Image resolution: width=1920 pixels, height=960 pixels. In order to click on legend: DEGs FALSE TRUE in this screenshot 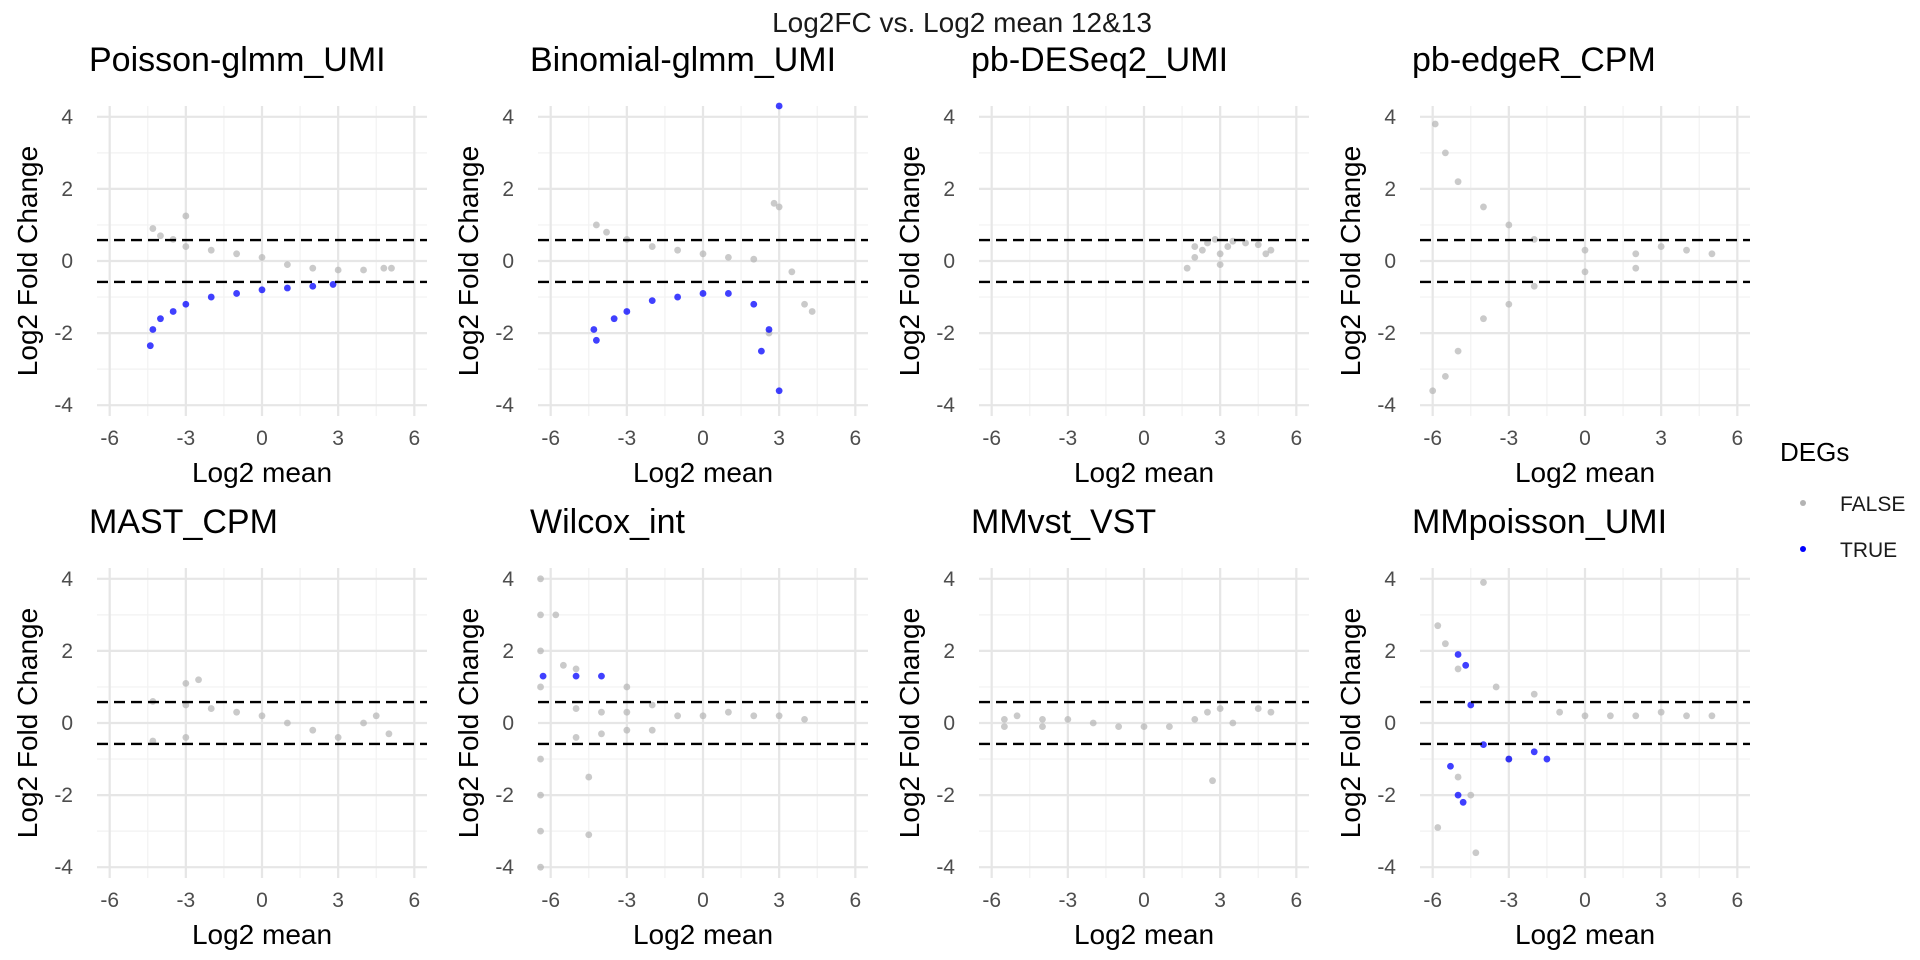, I will do `click(1842, 499)`.